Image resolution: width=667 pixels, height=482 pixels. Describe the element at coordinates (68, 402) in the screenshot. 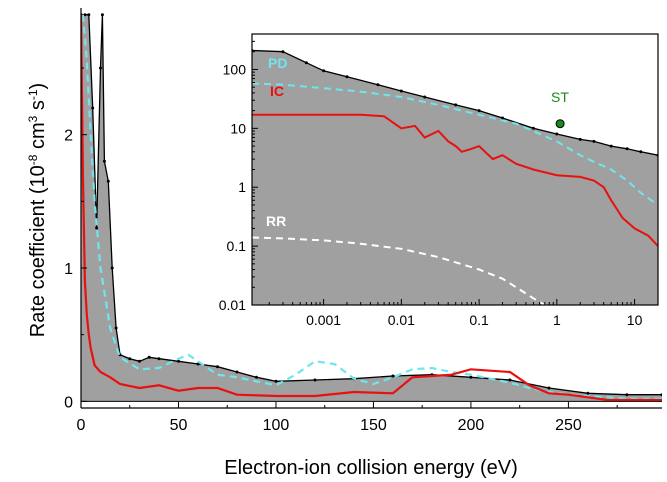

I see `main-y-tick-label: 0` at that location.